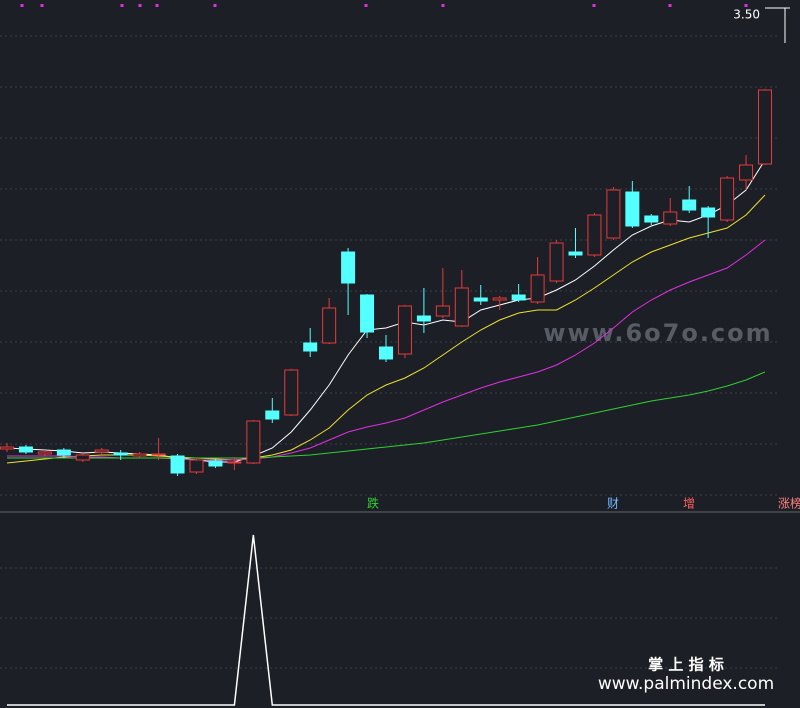 This screenshot has height=708, width=800. Describe the element at coordinates (386, 415) in the screenshot. I see `ma-line` at that location.